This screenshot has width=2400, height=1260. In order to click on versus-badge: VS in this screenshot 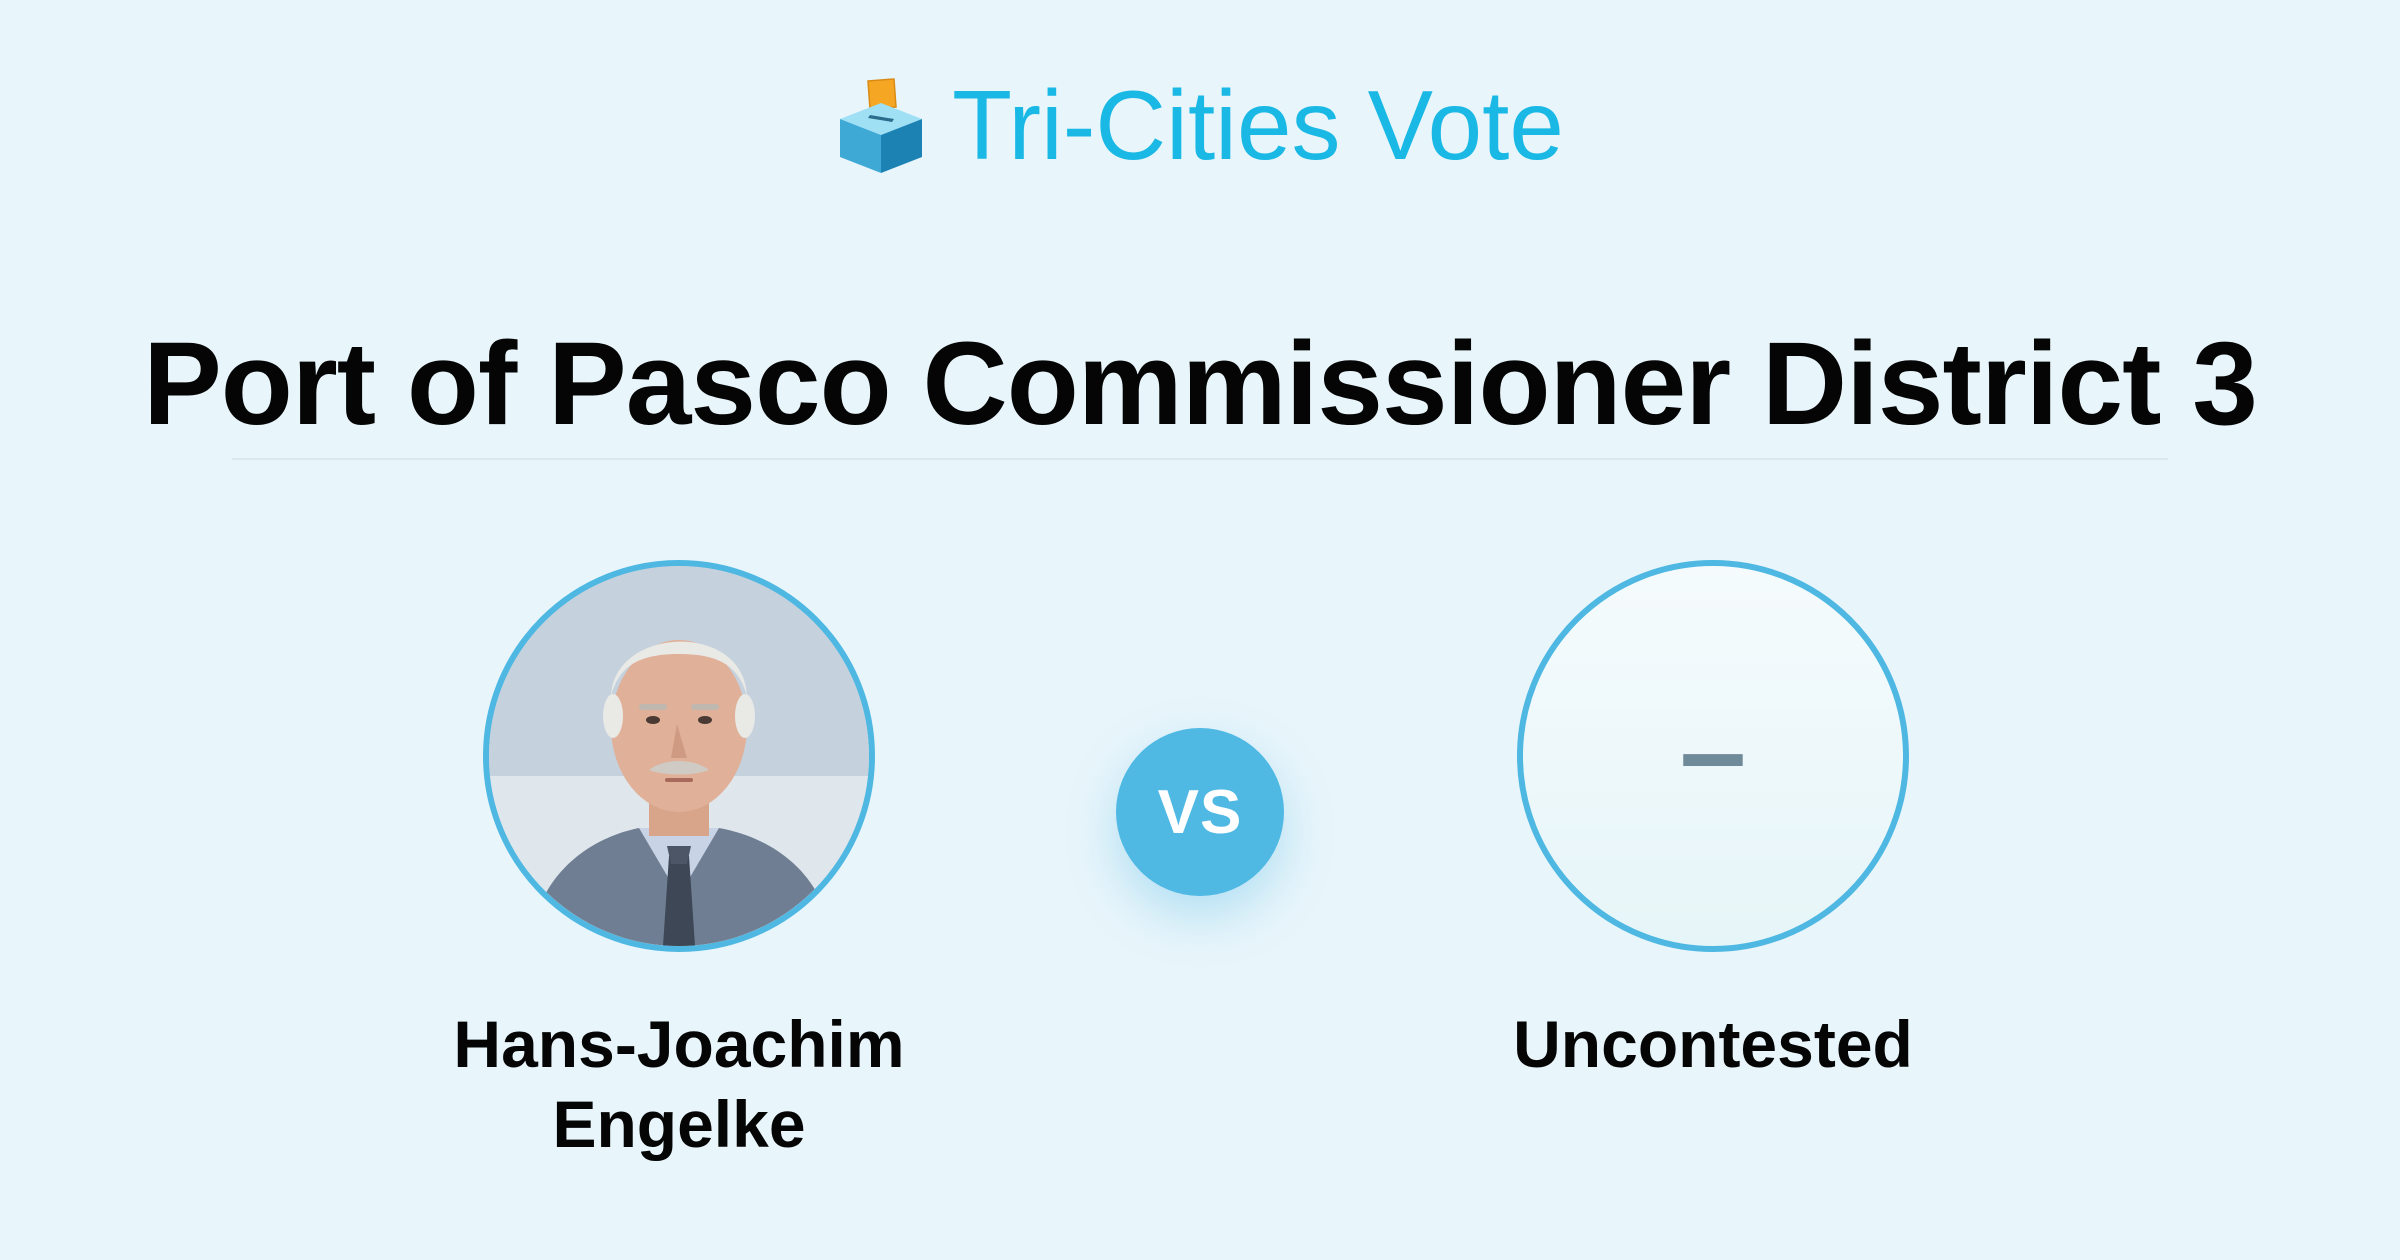, I will do `click(1200, 812)`.